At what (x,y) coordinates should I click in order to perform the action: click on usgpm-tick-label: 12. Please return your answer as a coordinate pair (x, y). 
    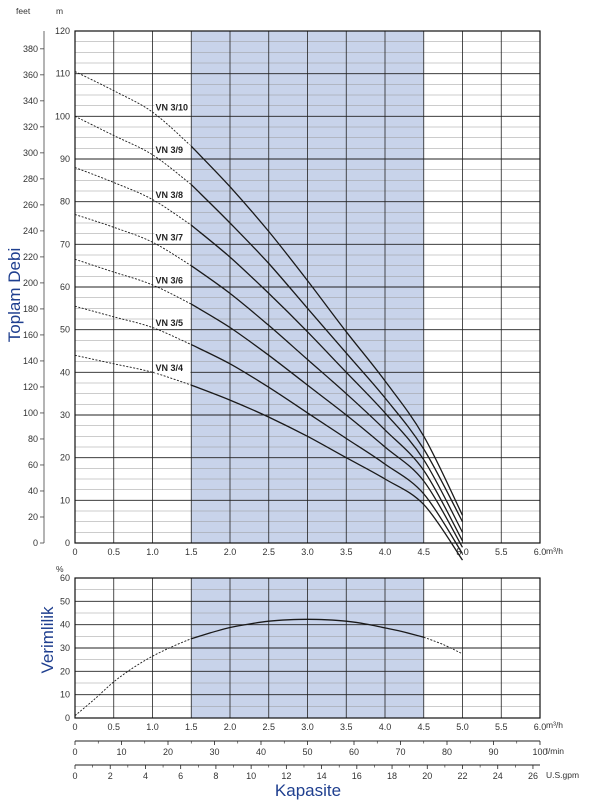
    Looking at the image, I should click on (286, 776).